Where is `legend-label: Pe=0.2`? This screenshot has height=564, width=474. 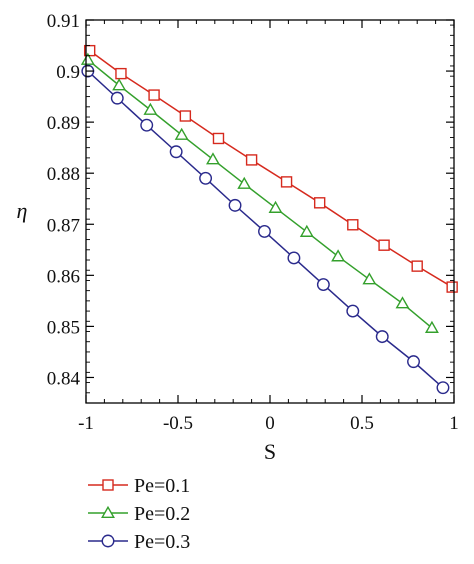
legend-label: Pe=0.2 is located at coordinates (162, 514).